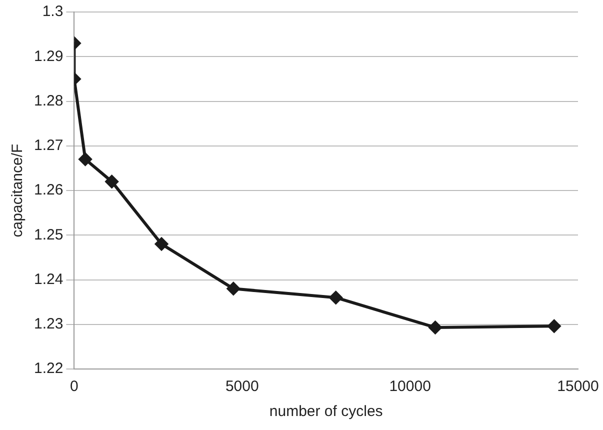 The width and height of the screenshot is (603, 430). I want to click on x-tick-label: 15000, so click(578, 387).